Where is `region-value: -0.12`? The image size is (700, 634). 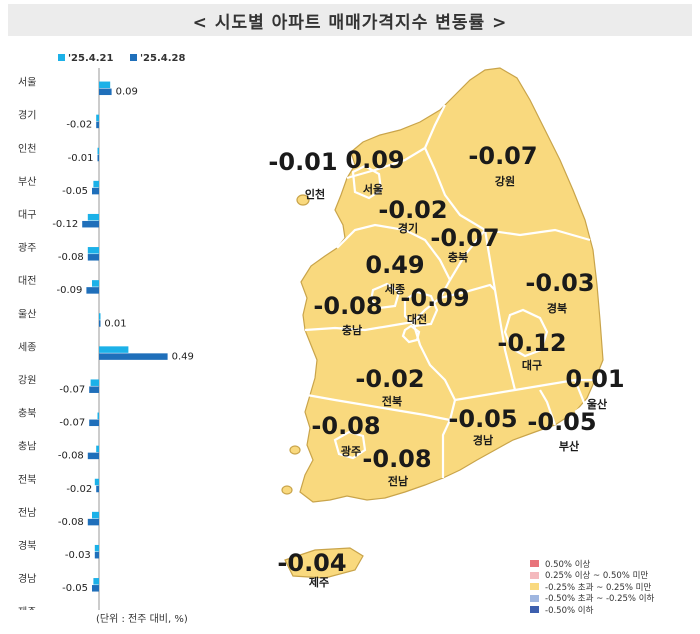
region-value: -0.12 is located at coordinates (531, 343).